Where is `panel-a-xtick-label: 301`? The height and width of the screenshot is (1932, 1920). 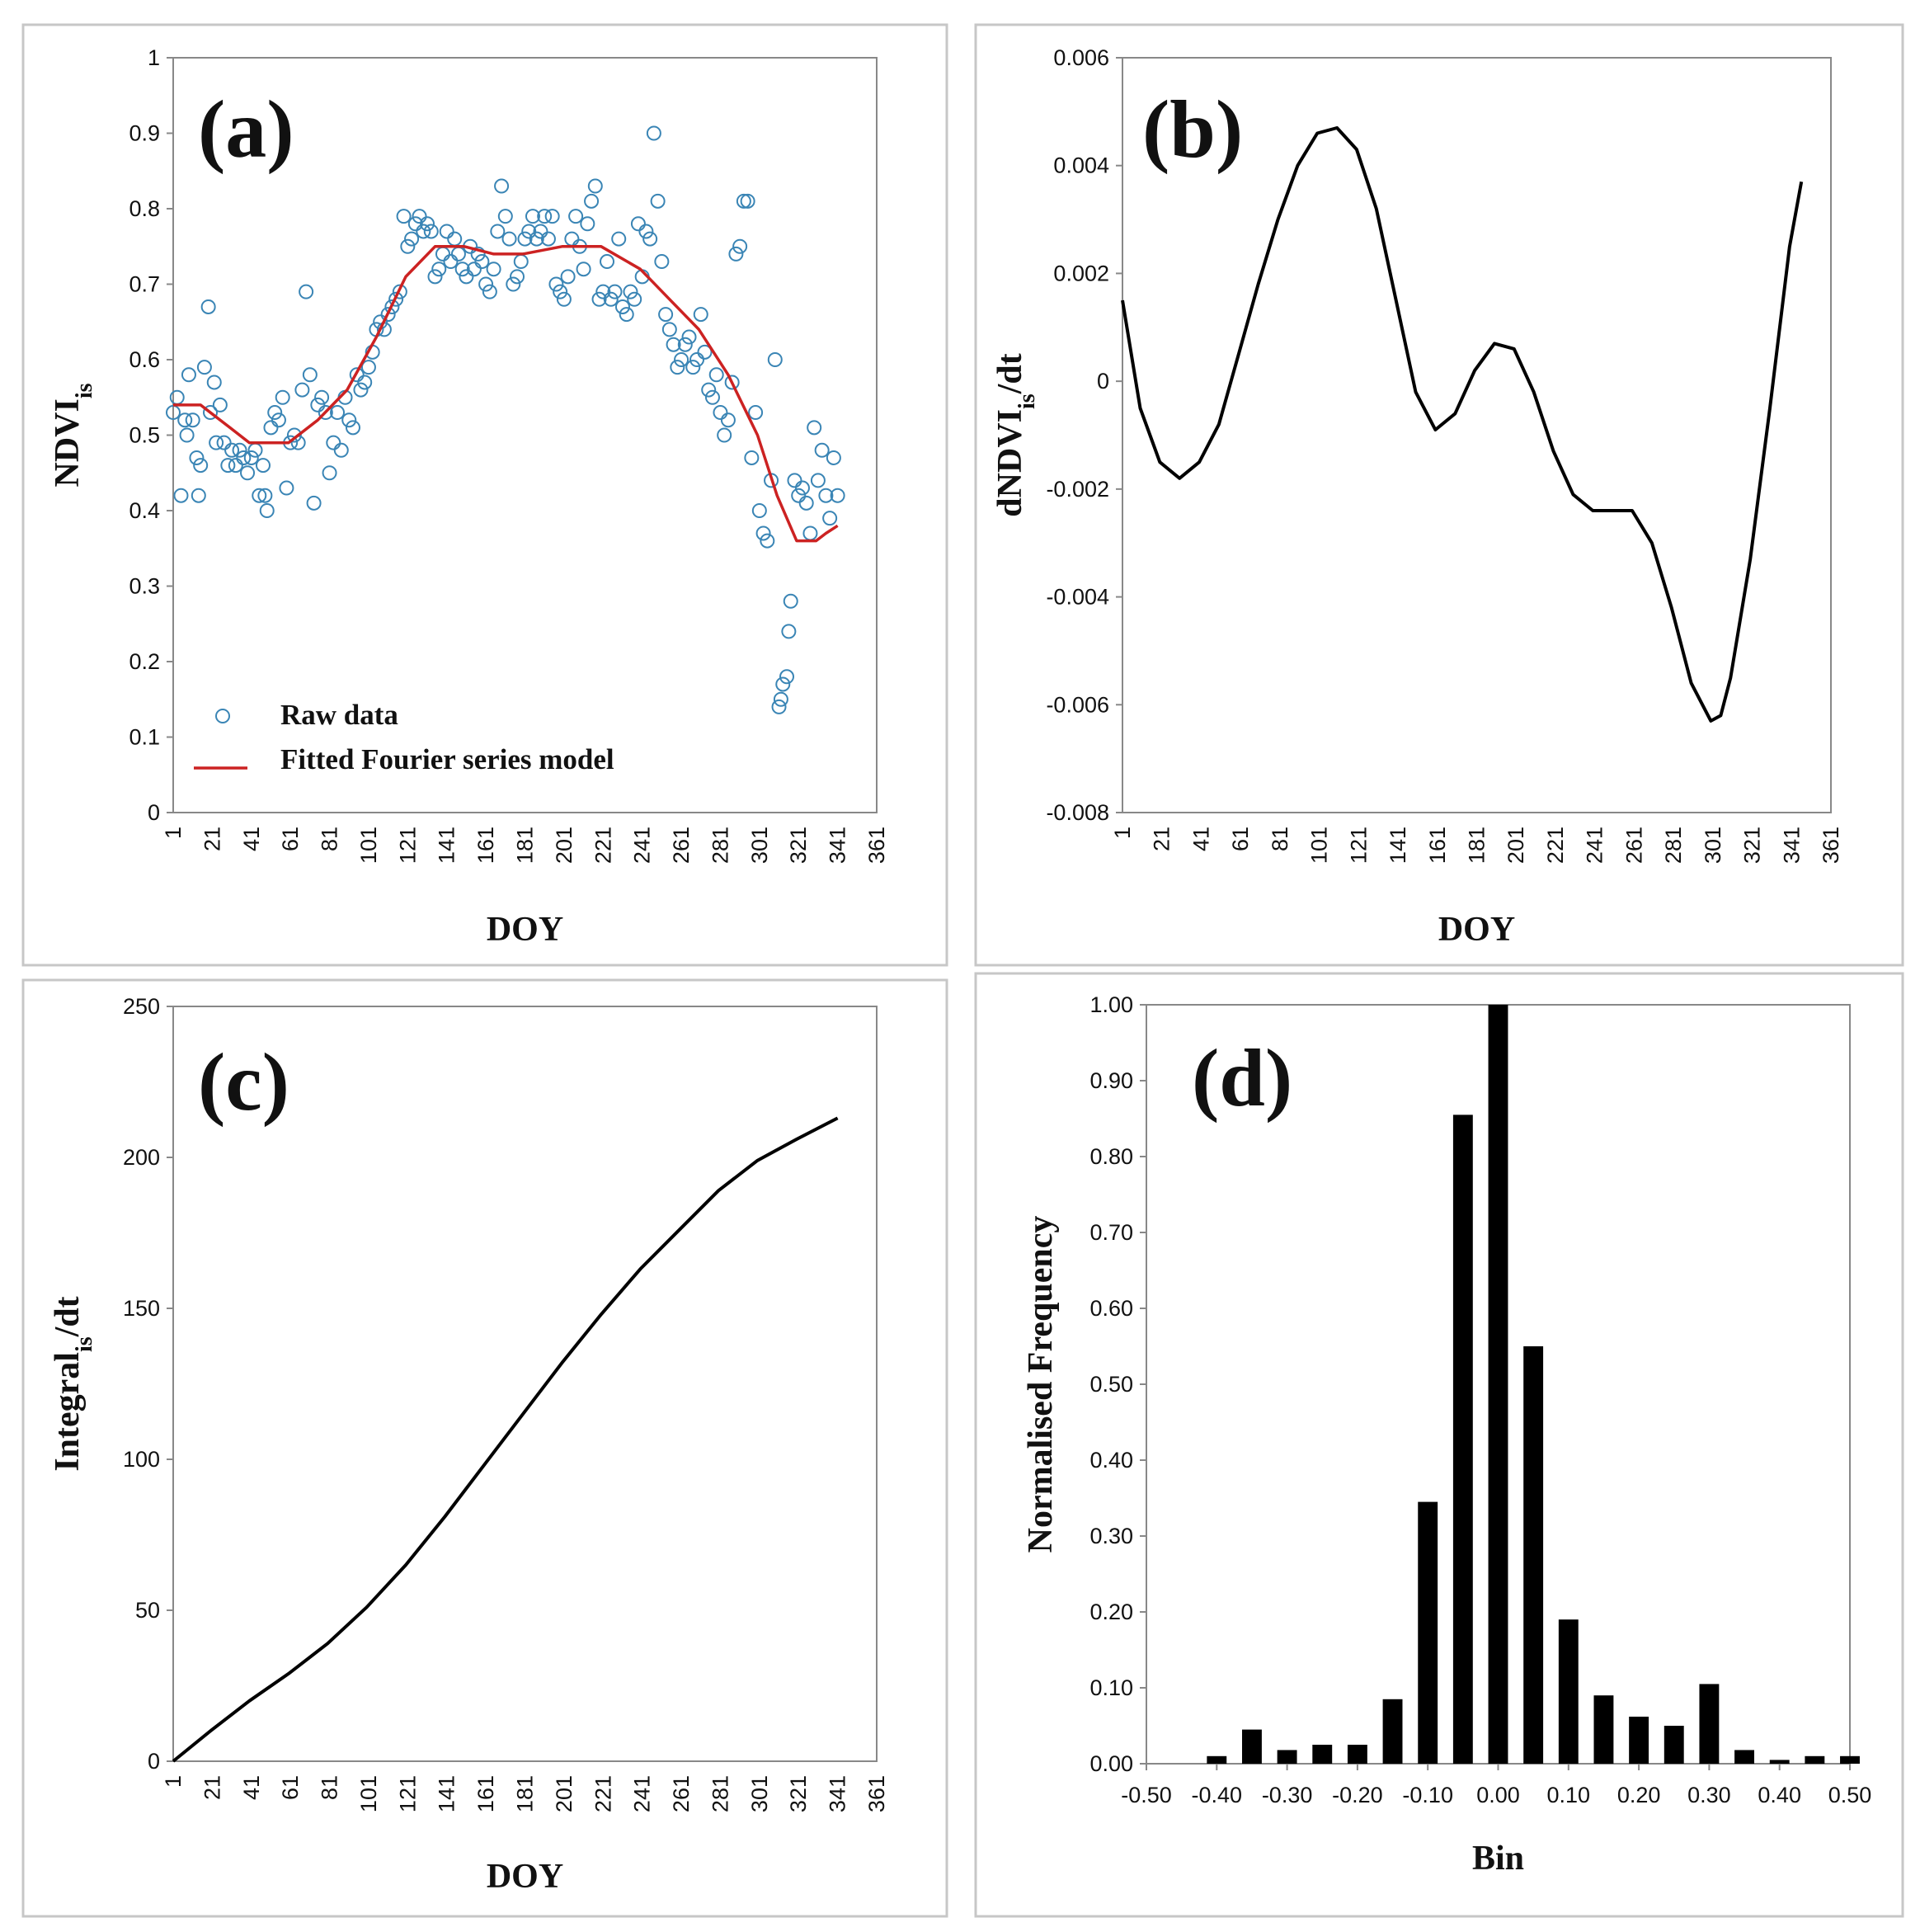 panel-a-xtick-label: 301 is located at coordinates (759, 845).